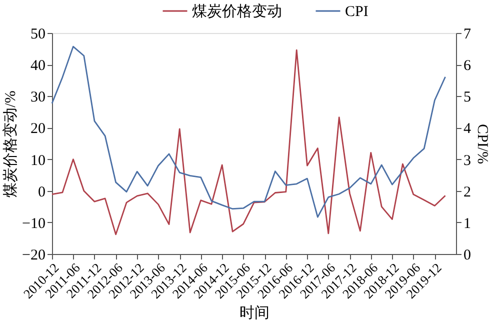  Describe the element at coordinates (467, 192) in the screenshot. I see `y2-tick-label: 2` at that location.